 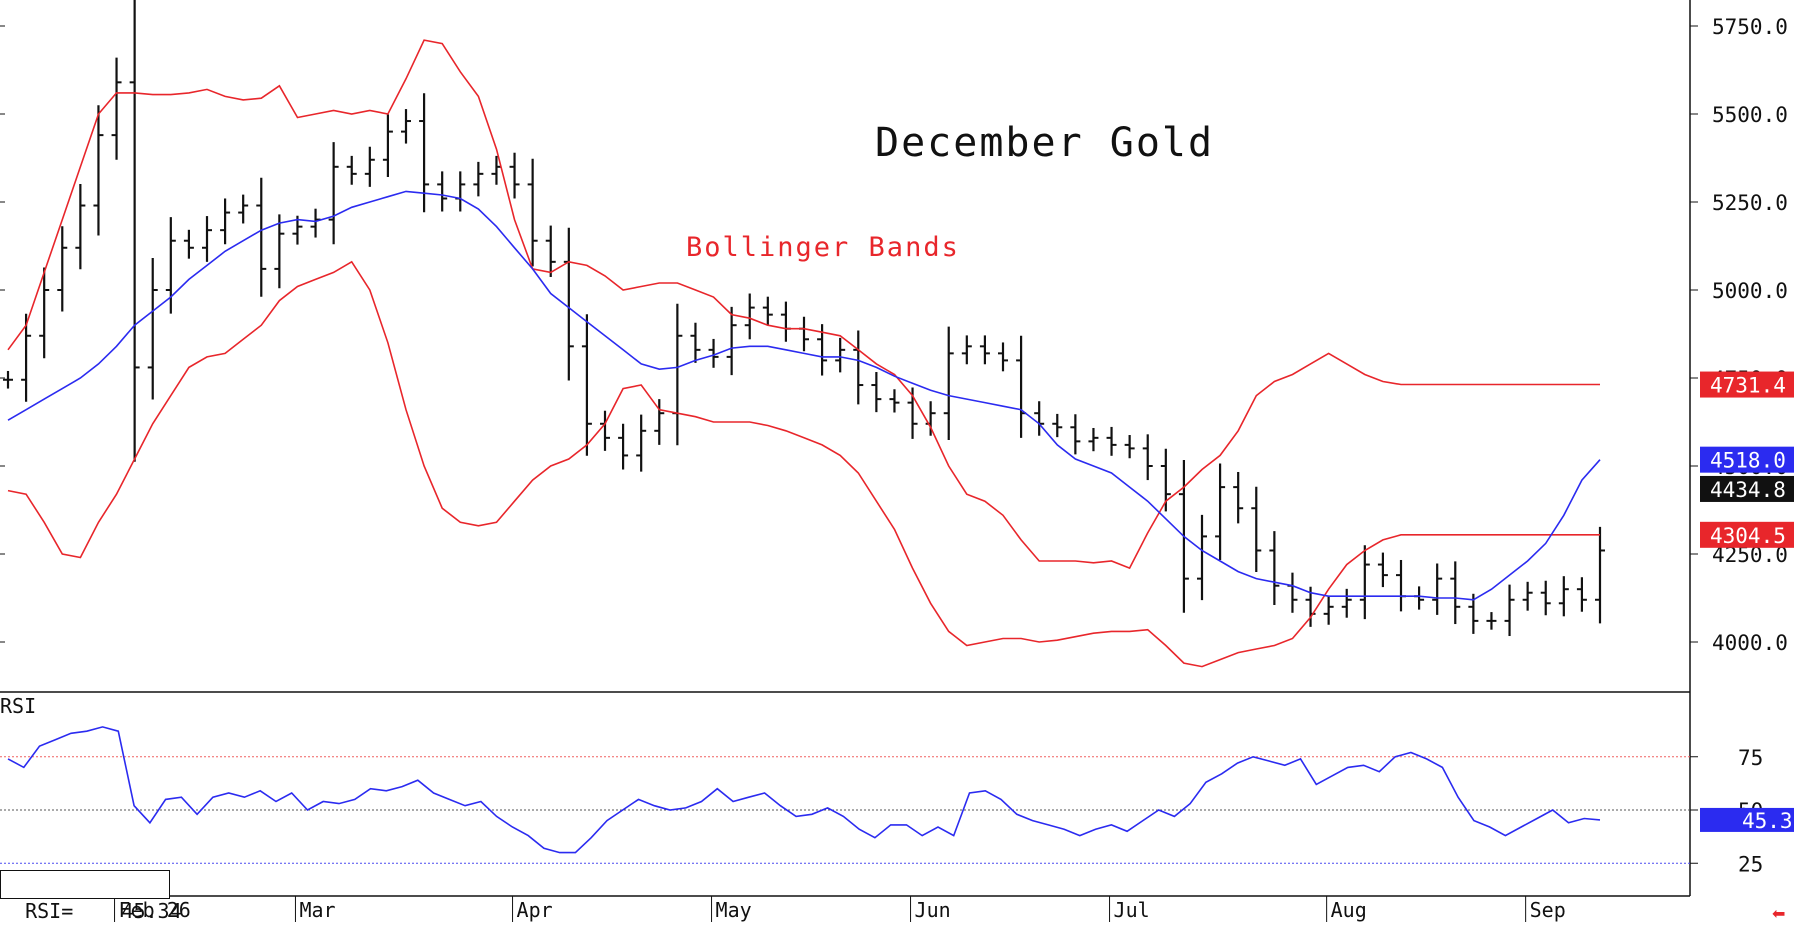 I want to click on x-tick-label: Feb 26, so click(x=155, y=910).